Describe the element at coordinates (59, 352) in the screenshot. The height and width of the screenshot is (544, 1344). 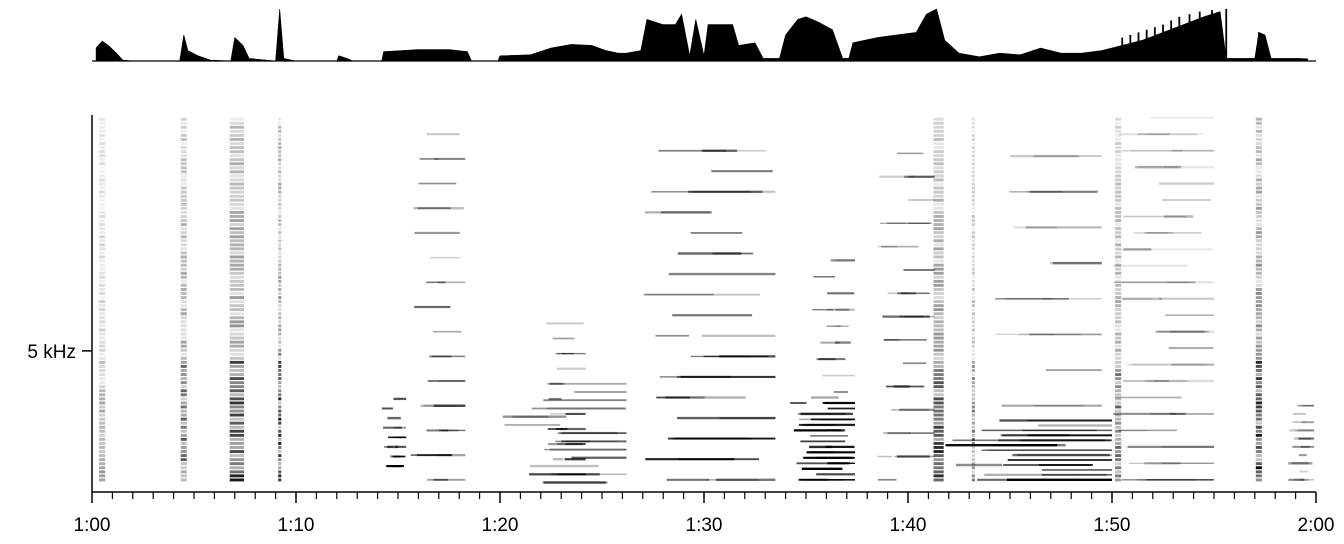
I see `y-ticks: 5 kHz` at that location.